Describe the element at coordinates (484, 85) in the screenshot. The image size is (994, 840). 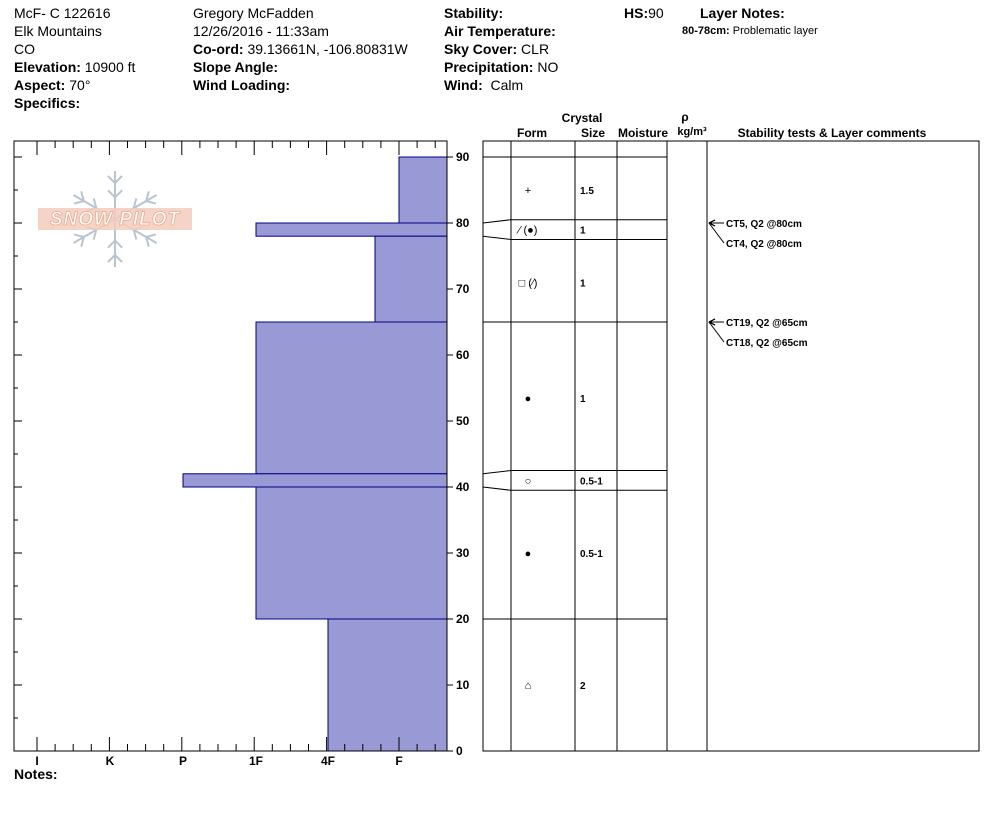
I see `wind: Wind: Calm` at that location.